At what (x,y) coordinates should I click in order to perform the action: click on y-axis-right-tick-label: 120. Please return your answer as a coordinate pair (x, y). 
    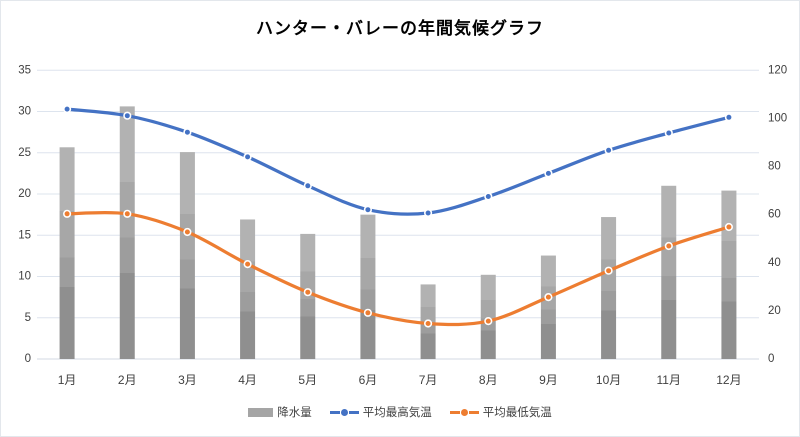
    Looking at the image, I should click on (777, 70).